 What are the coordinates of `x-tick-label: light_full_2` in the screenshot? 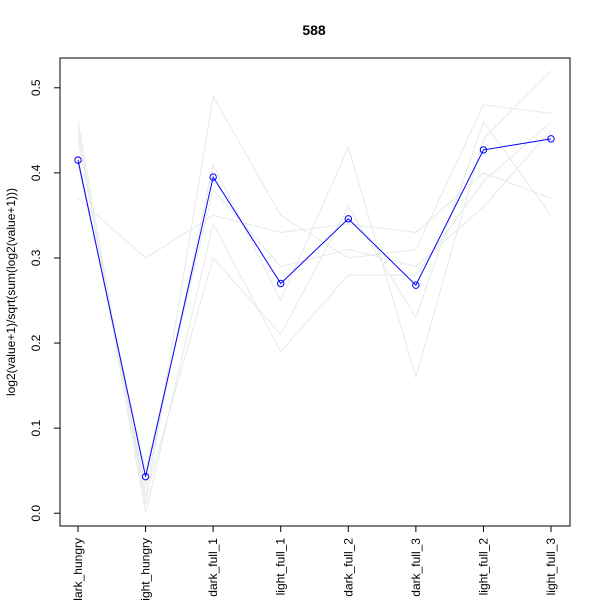 It's located at (483, 567).